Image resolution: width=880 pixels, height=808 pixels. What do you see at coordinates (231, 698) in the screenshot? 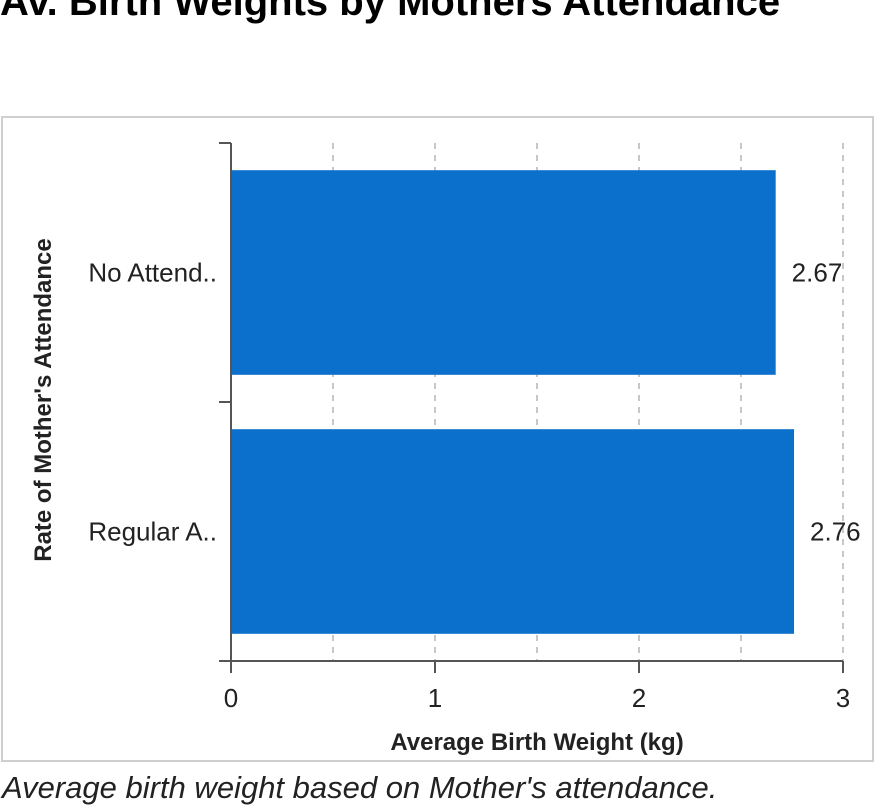
I see `x-tick-label: 0` at bounding box center [231, 698].